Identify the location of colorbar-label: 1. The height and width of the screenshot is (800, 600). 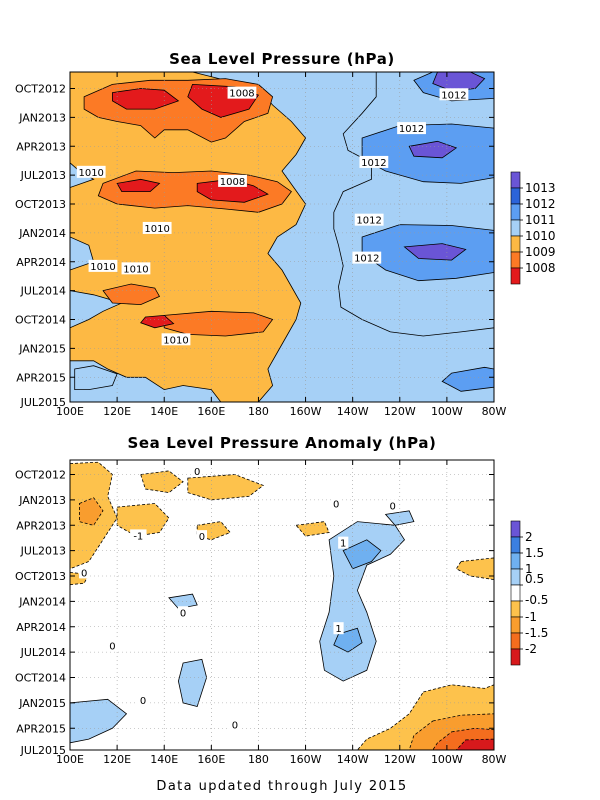
(529, 569).